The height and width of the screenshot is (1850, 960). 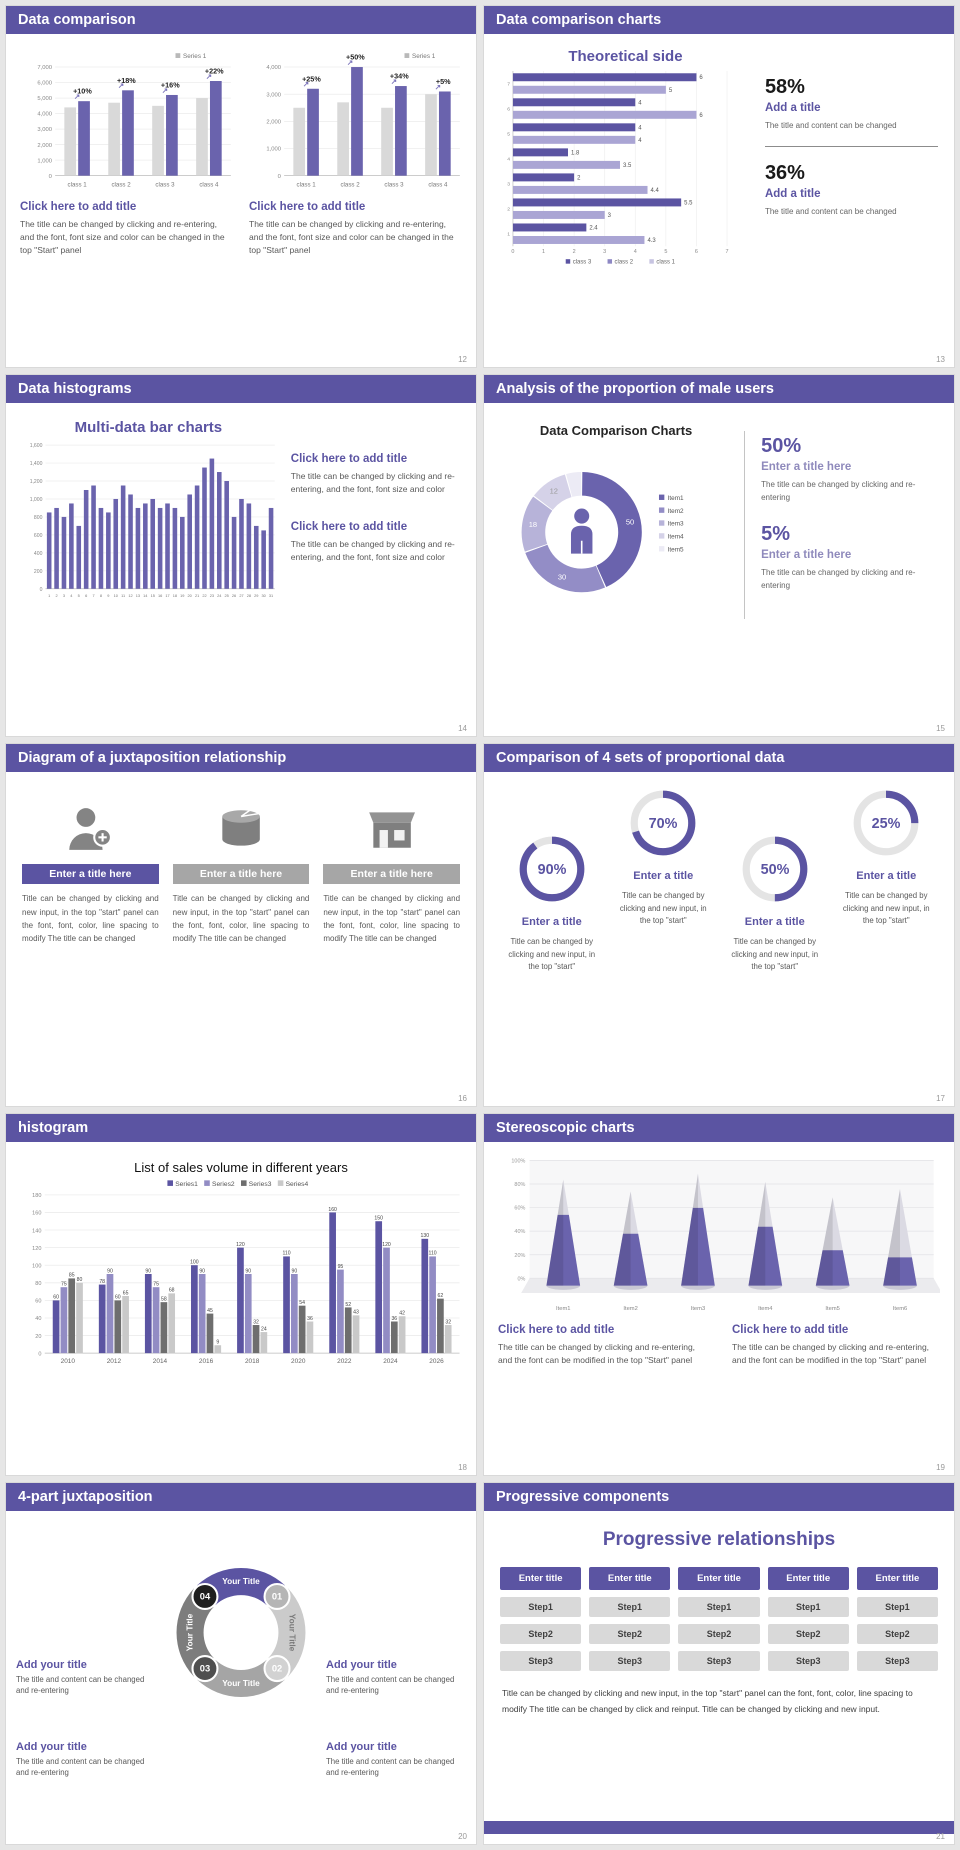 What do you see at coordinates (241, 20) in the screenshot?
I see `slide-title-bar: Data comparison` at bounding box center [241, 20].